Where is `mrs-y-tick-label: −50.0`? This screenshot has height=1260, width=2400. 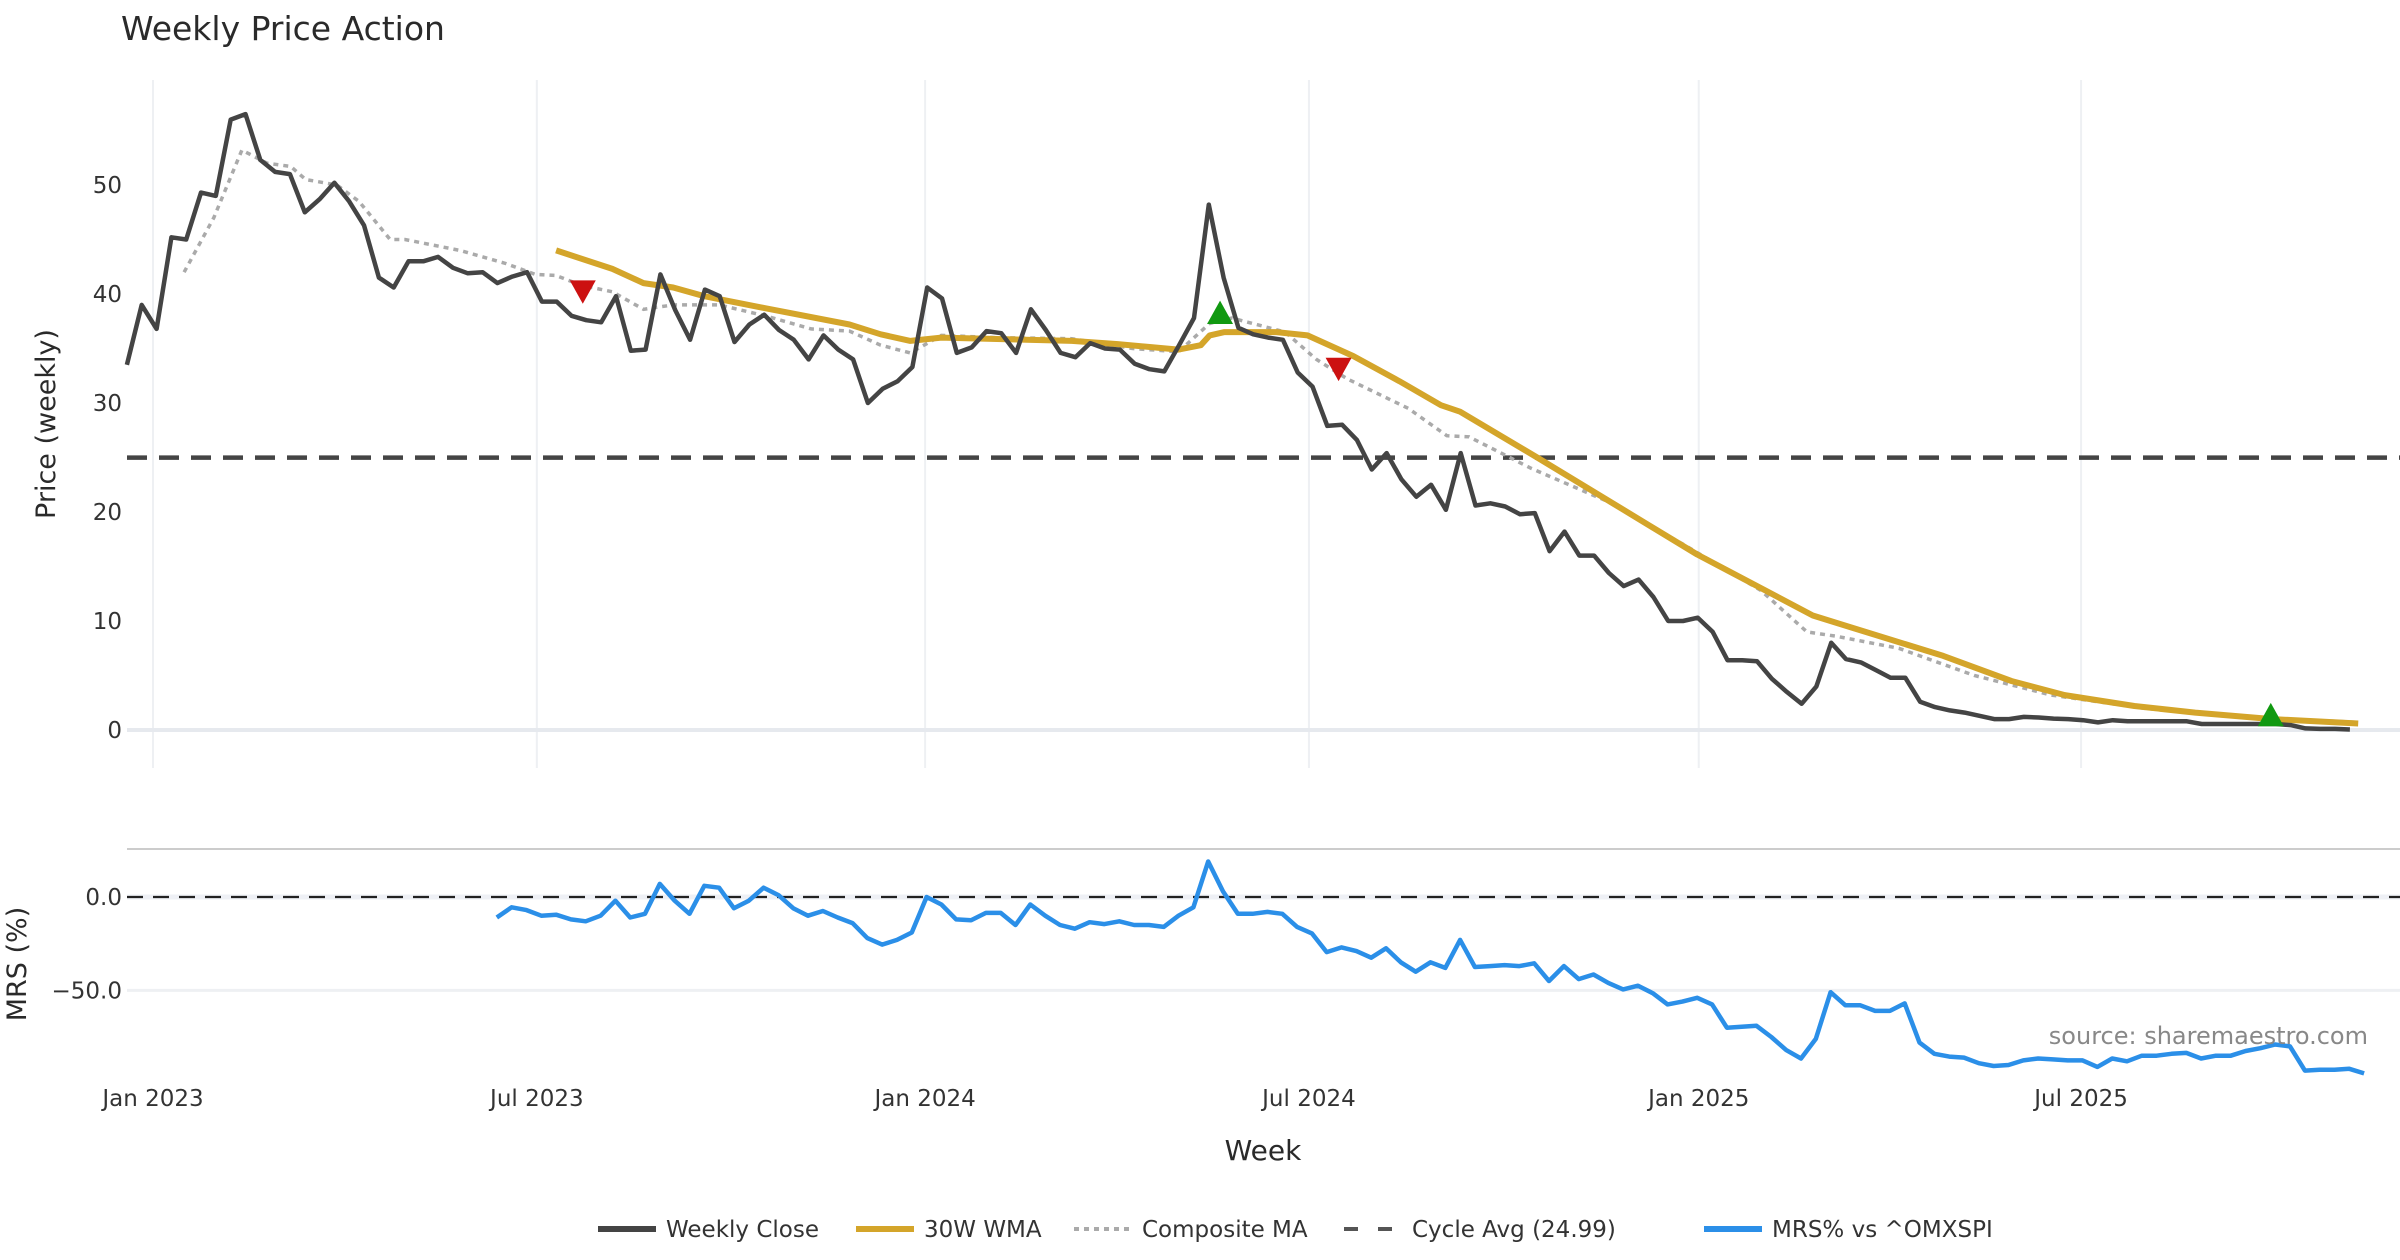 mrs-y-tick-label: −50.0 is located at coordinates (87, 991).